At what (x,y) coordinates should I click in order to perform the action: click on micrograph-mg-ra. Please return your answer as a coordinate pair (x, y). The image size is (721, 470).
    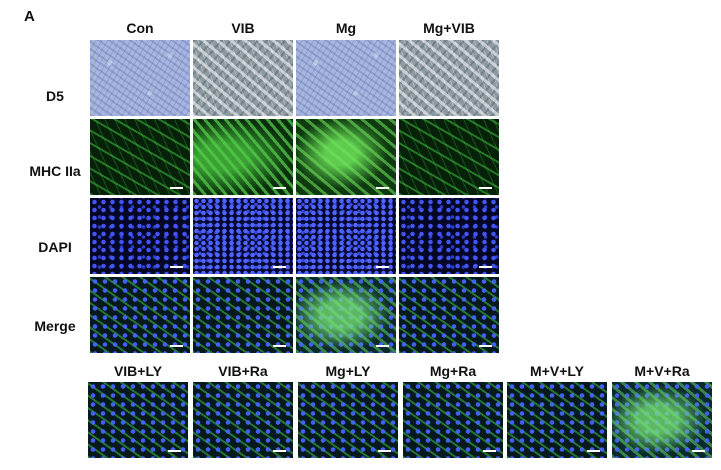
    Looking at the image, I should click on (453, 420).